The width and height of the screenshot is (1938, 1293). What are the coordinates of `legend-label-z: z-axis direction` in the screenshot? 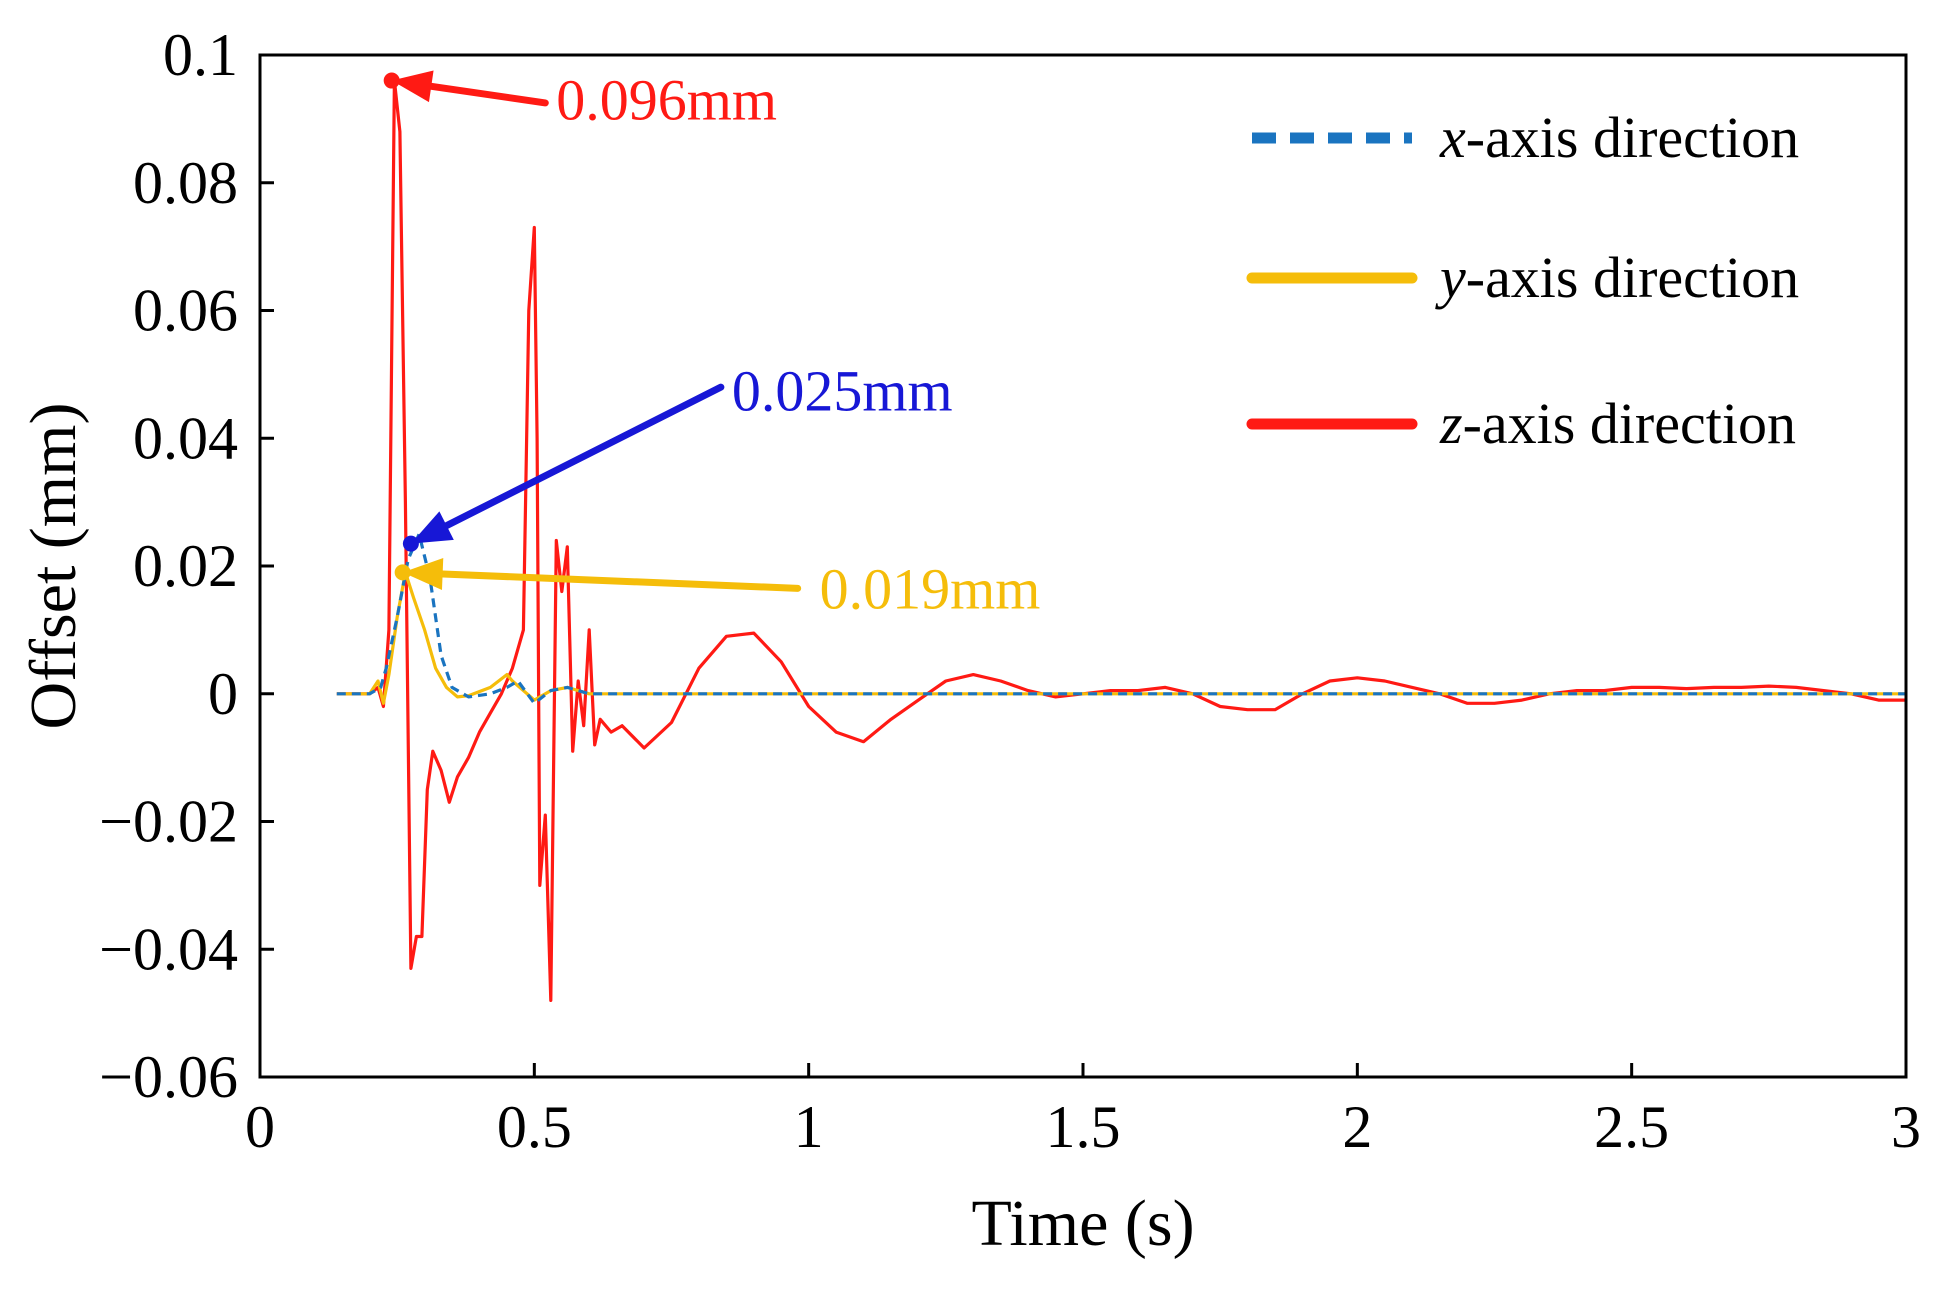 It's located at (1617, 423).